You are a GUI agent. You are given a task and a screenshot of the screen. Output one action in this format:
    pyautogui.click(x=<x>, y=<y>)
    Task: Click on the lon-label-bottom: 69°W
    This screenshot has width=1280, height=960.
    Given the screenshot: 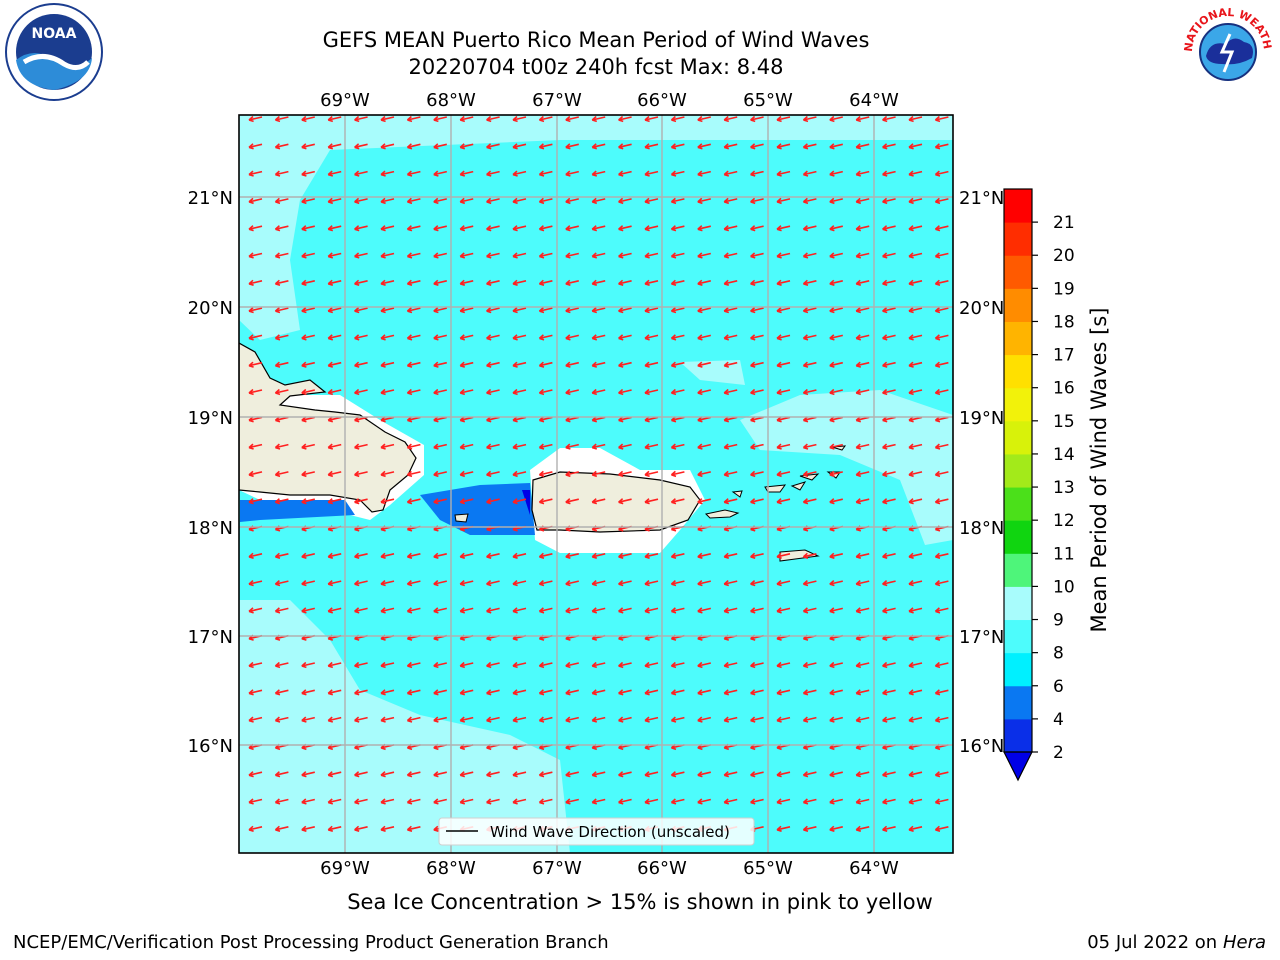 What is the action you would take?
    pyautogui.click(x=345, y=868)
    